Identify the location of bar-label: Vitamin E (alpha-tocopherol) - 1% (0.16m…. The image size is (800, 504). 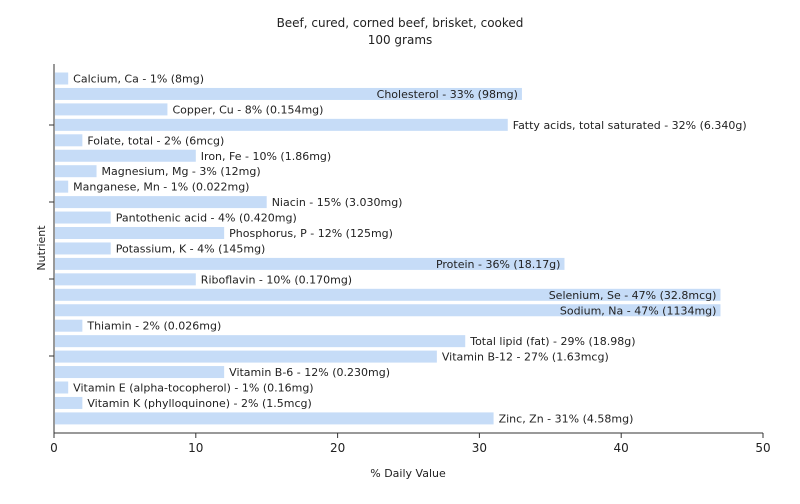
(193, 388).